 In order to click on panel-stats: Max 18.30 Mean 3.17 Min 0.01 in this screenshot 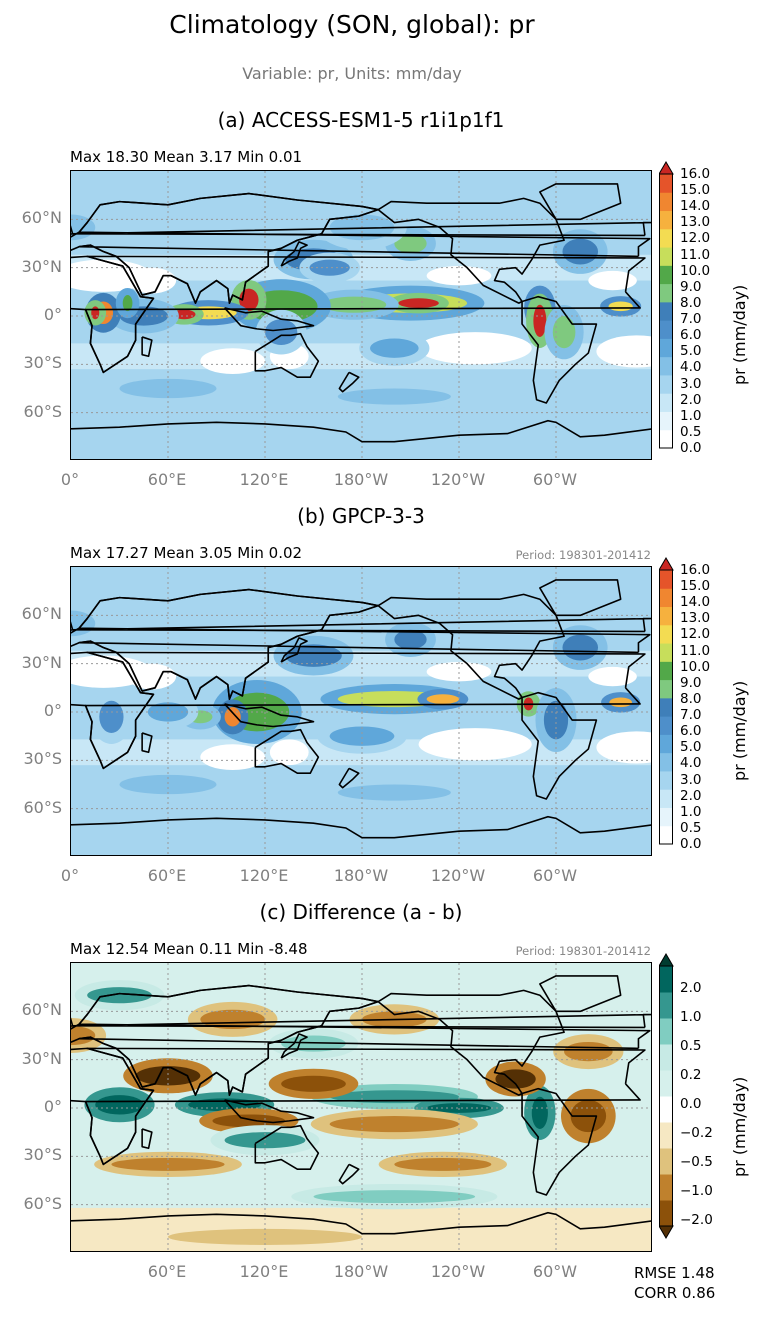, I will do `click(186, 157)`.